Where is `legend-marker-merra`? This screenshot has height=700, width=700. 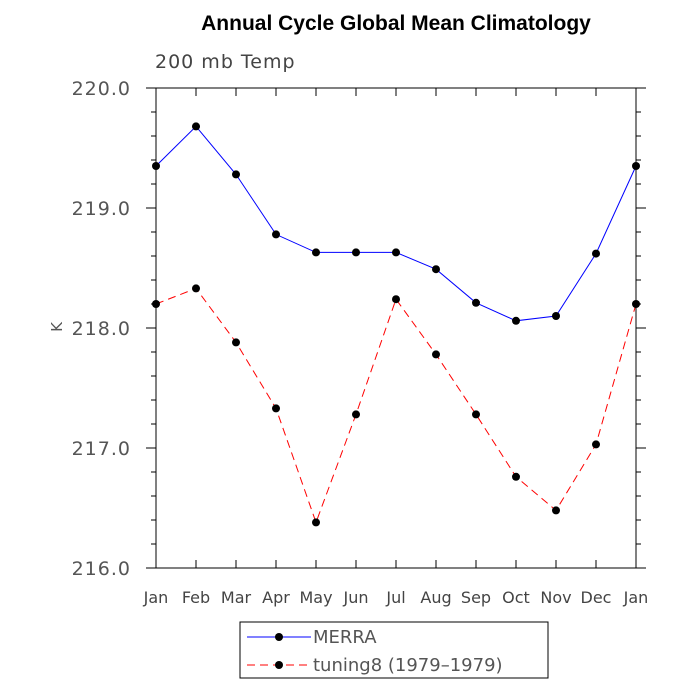
legend-marker-merra is located at coordinates (279, 637).